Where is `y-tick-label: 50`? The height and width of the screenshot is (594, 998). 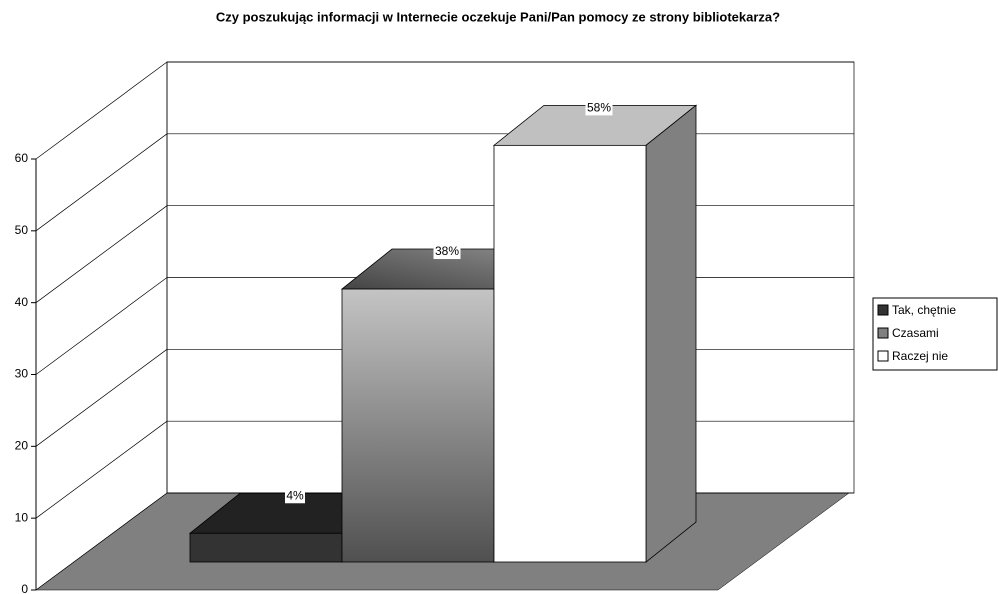 y-tick-label: 50 is located at coordinates (22, 230).